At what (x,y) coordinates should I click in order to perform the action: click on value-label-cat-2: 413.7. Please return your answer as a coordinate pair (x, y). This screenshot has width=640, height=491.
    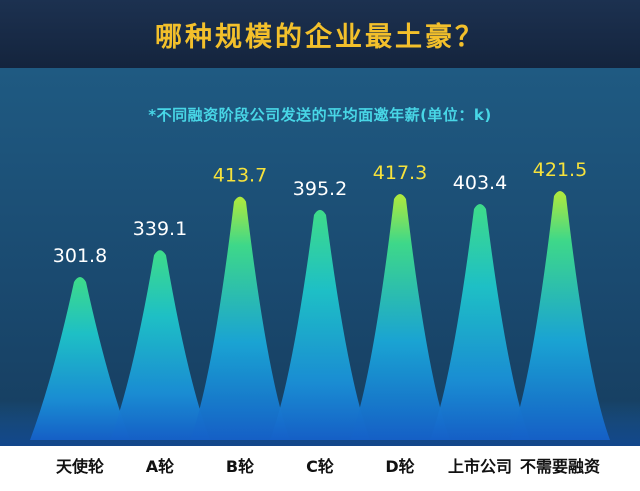
    Looking at the image, I should click on (240, 176).